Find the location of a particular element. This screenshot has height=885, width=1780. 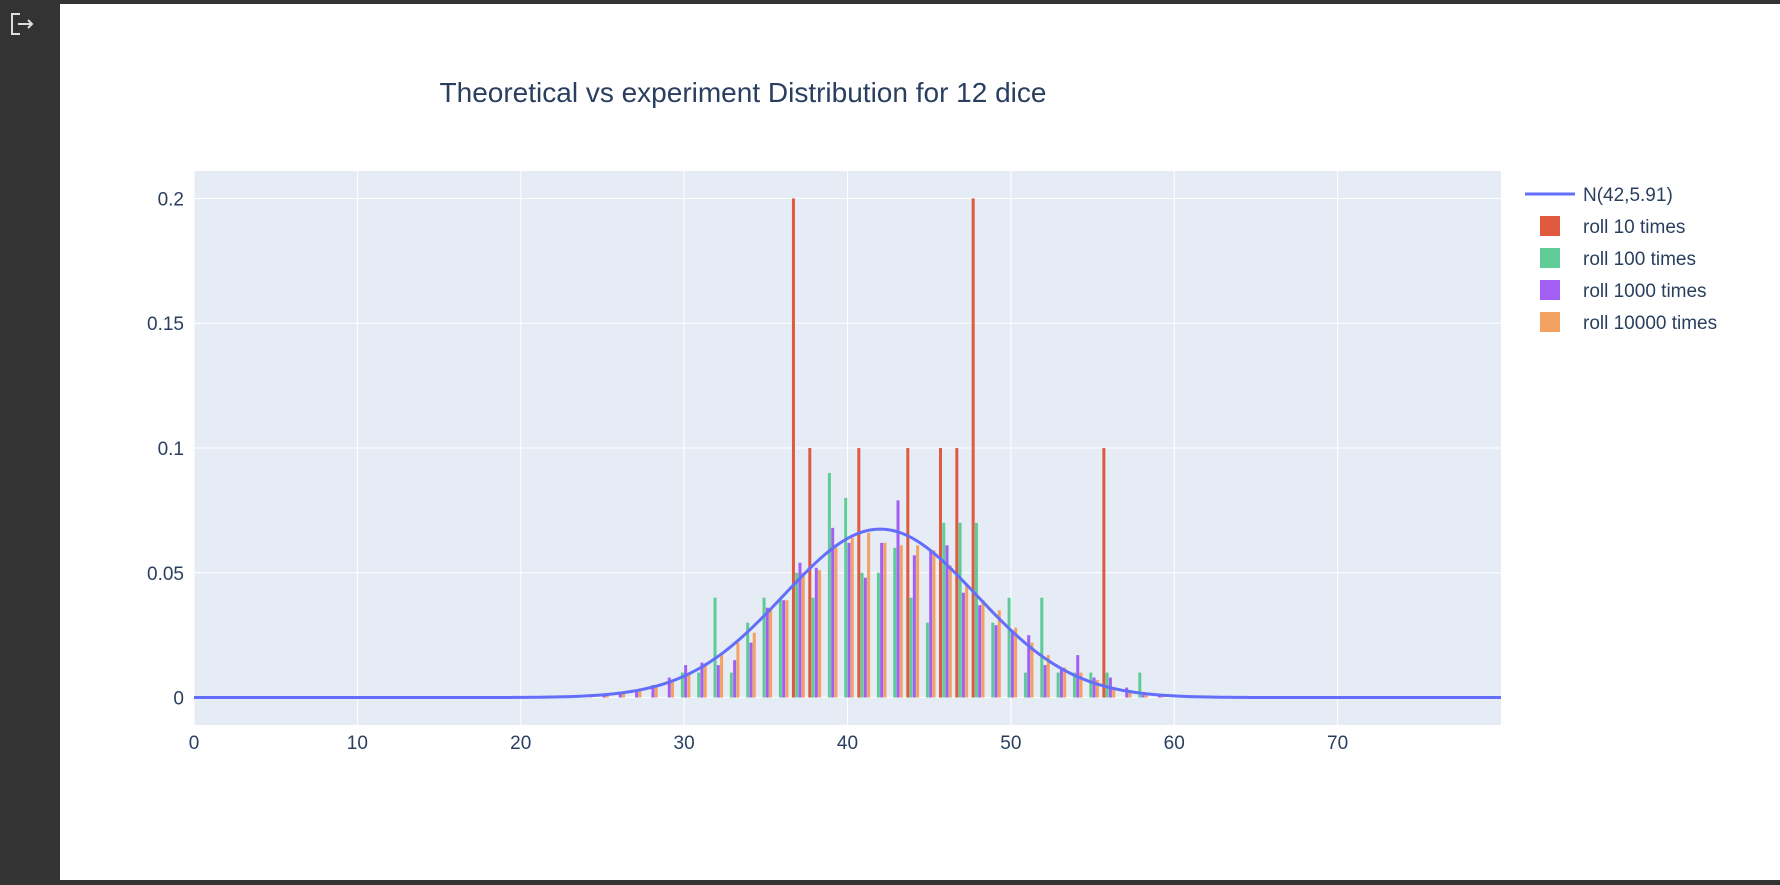

y-tick-label: 0.1 is located at coordinates (171, 449).